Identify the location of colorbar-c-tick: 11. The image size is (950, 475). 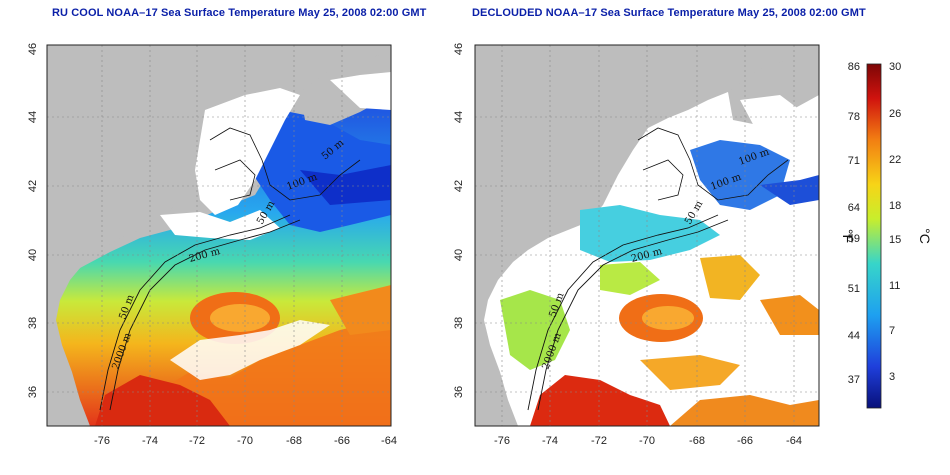
(894, 286).